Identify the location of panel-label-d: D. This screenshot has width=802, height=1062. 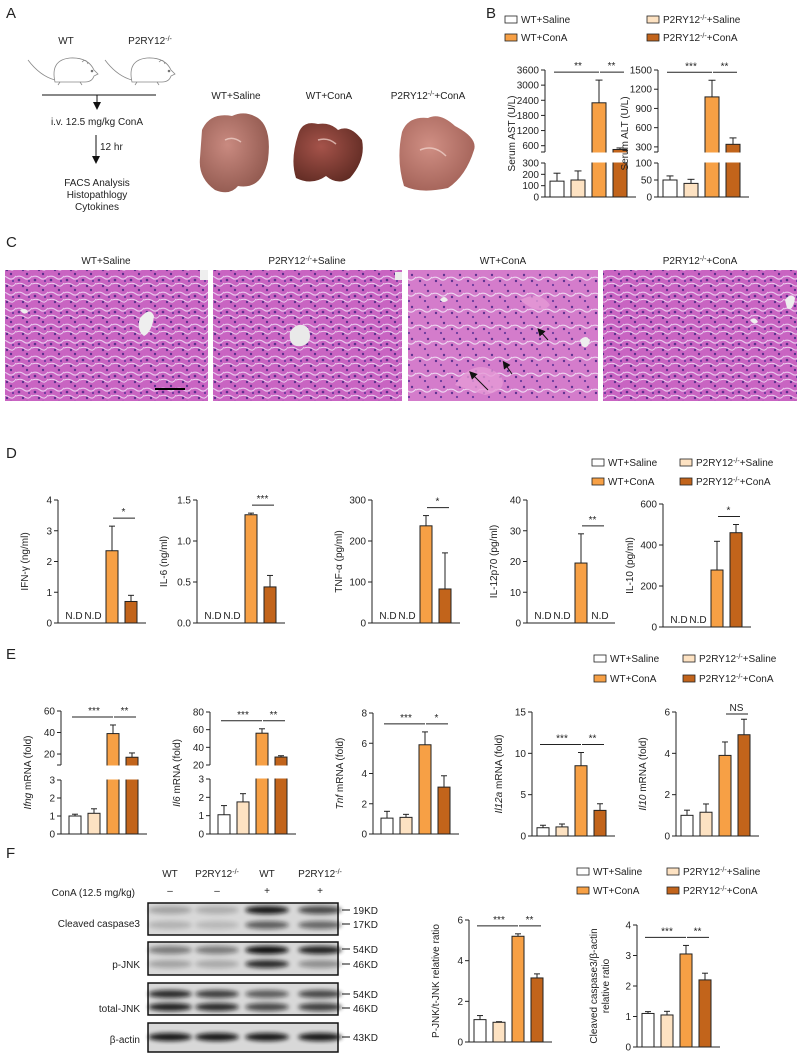
(11, 453).